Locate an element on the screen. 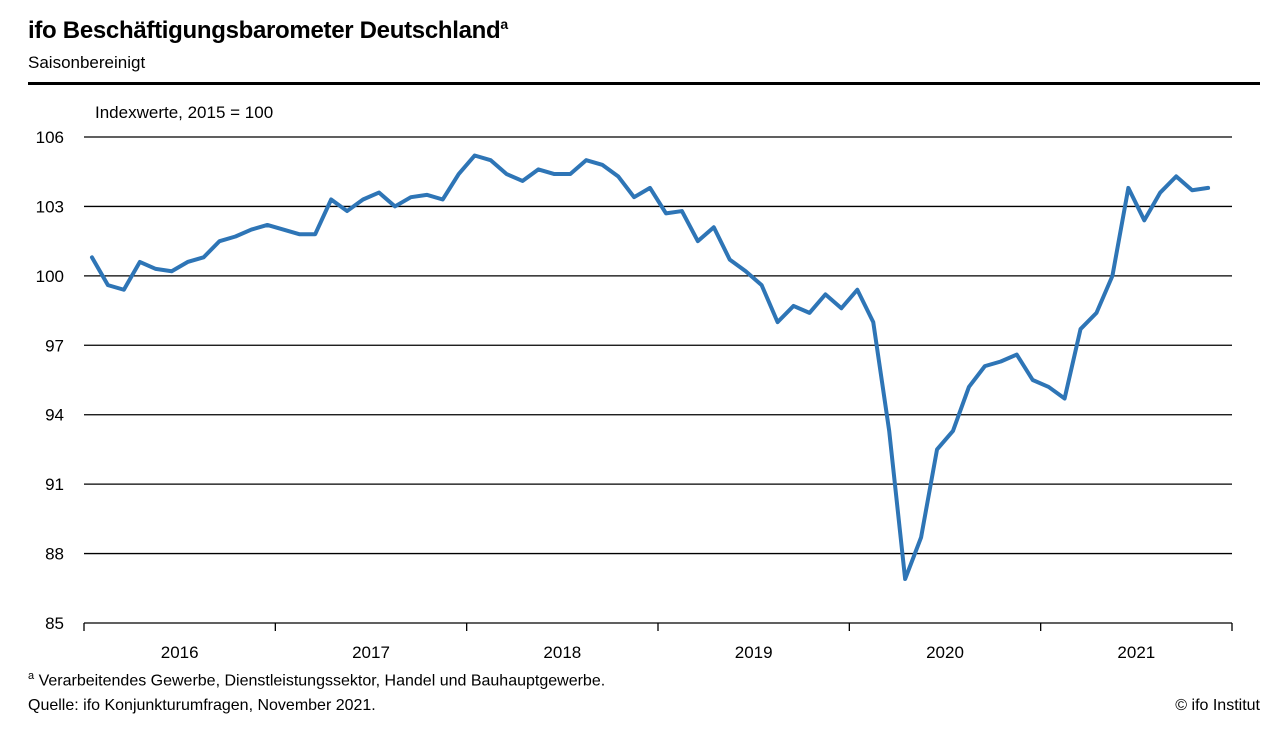 The image size is (1280, 734). y-tick-label: 97 is located at coordinates (54, 345).